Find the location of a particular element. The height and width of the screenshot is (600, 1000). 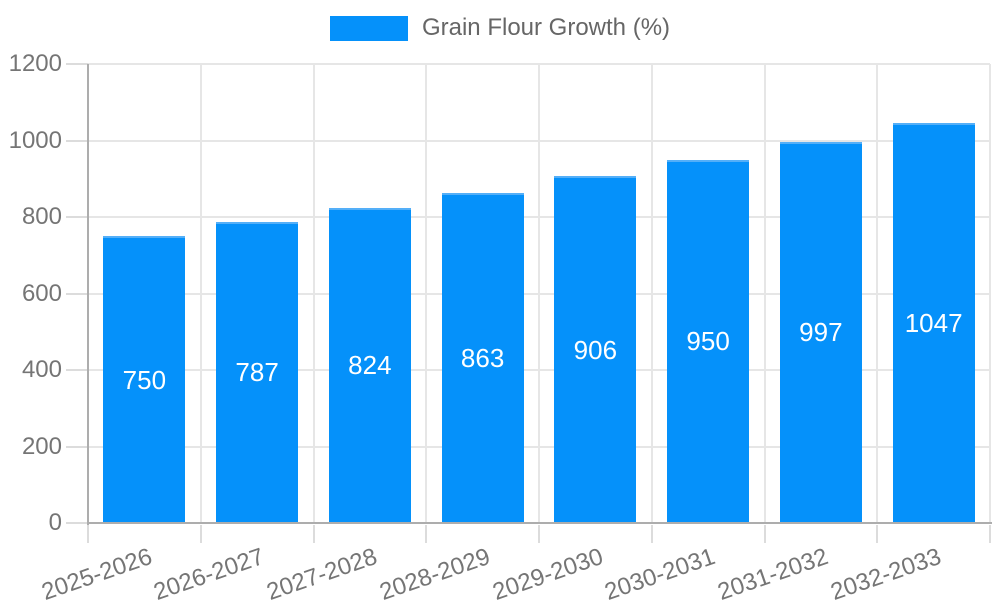

bar-value-label: 950 is located at coordinates (708, 341).